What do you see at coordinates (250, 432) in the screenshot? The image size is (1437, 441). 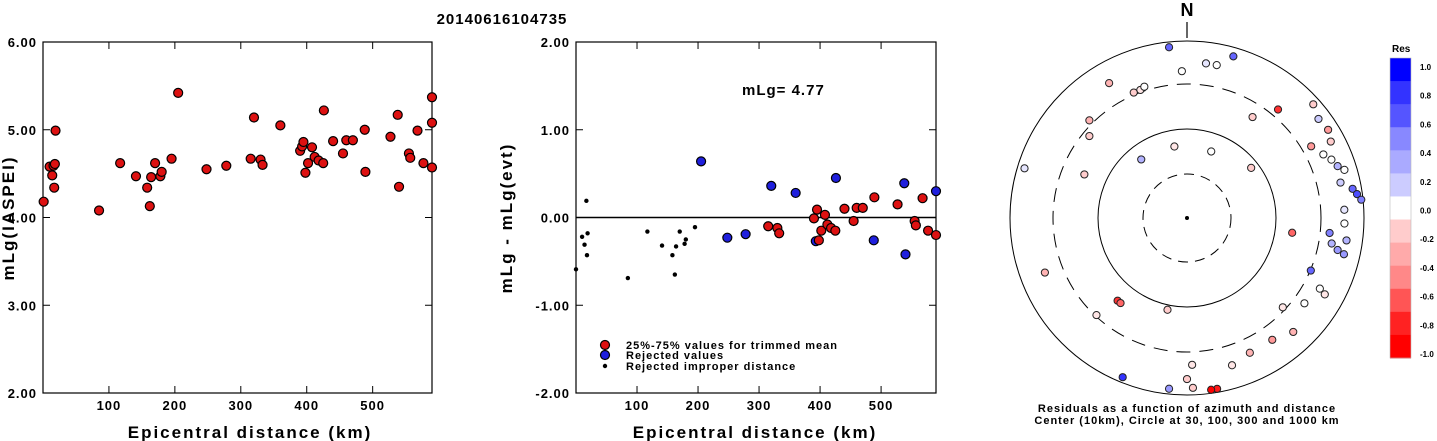 I see `magnitude-x-axis-label: Epicentral distance (km)` at bounding box center [250, 432].